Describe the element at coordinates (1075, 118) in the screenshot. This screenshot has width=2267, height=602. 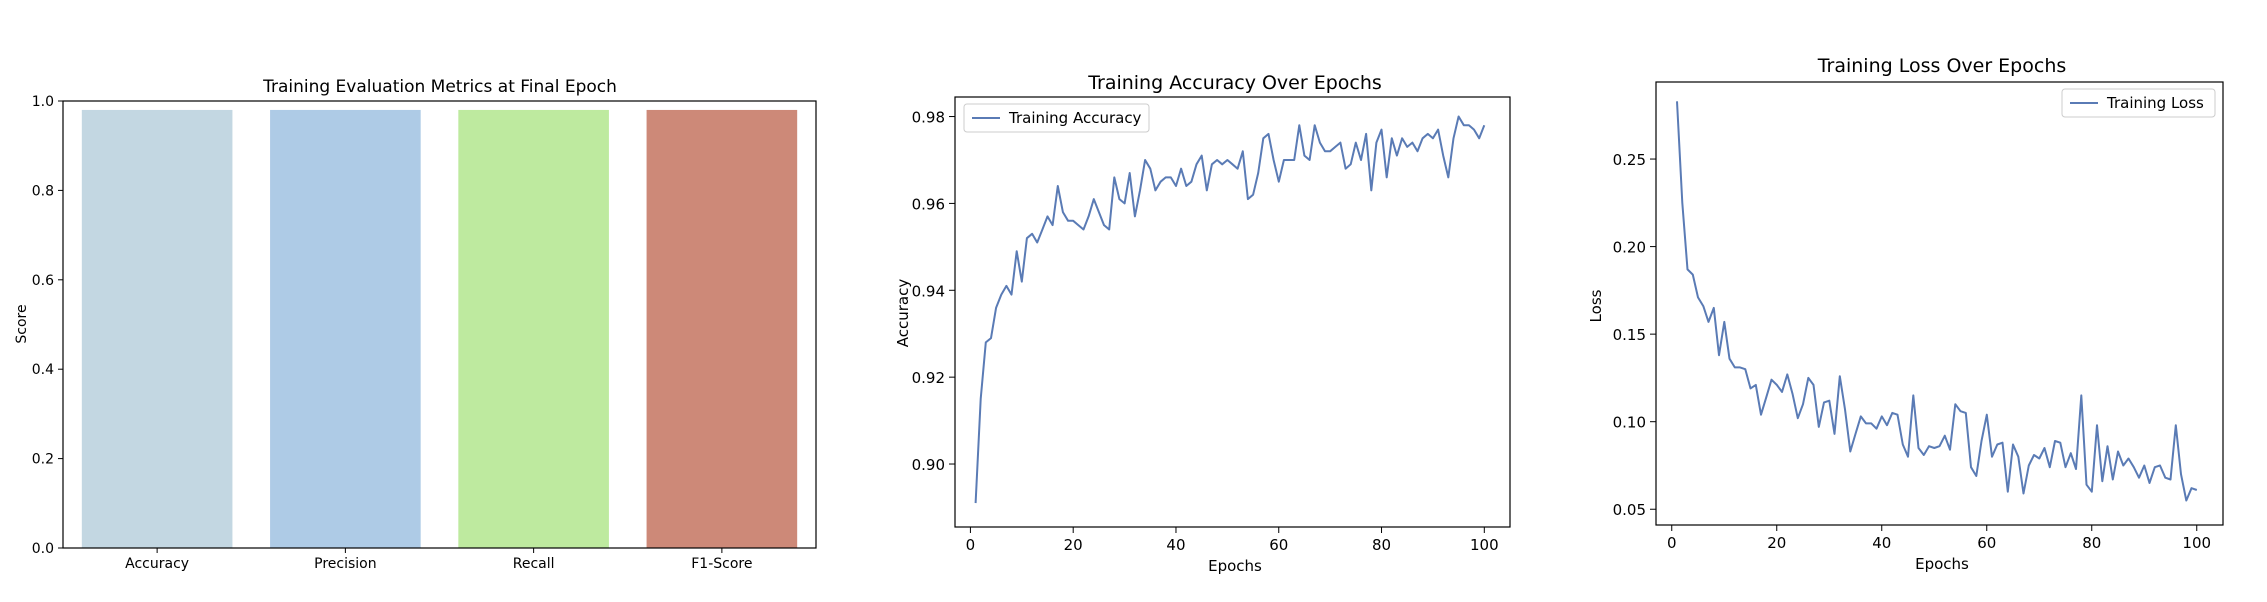
I see `legend-label: Training Accuracy` at that location.